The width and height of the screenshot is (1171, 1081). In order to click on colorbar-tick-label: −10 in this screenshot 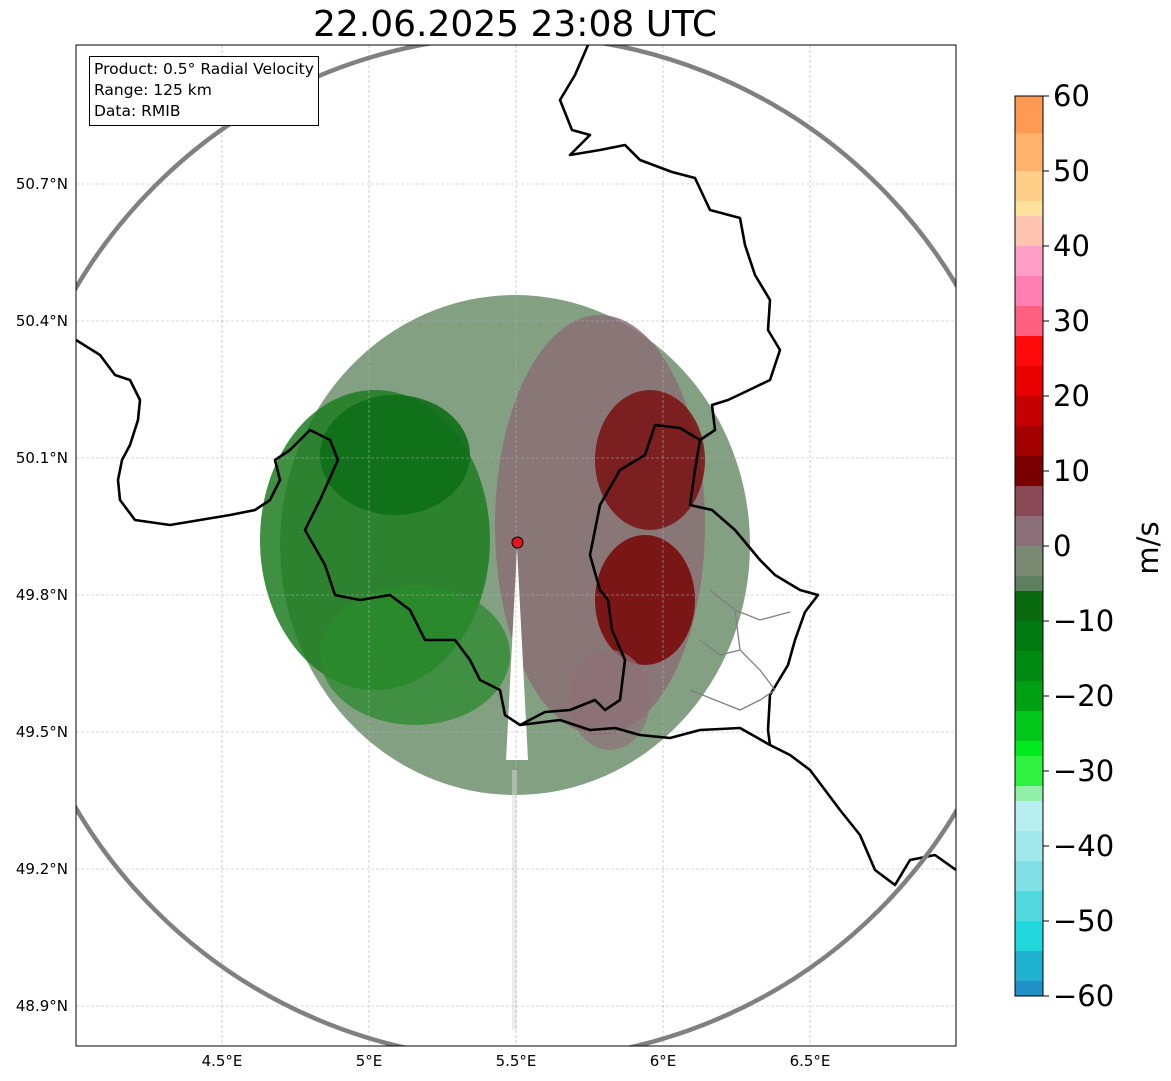, I will do `click(1083, 621)`.